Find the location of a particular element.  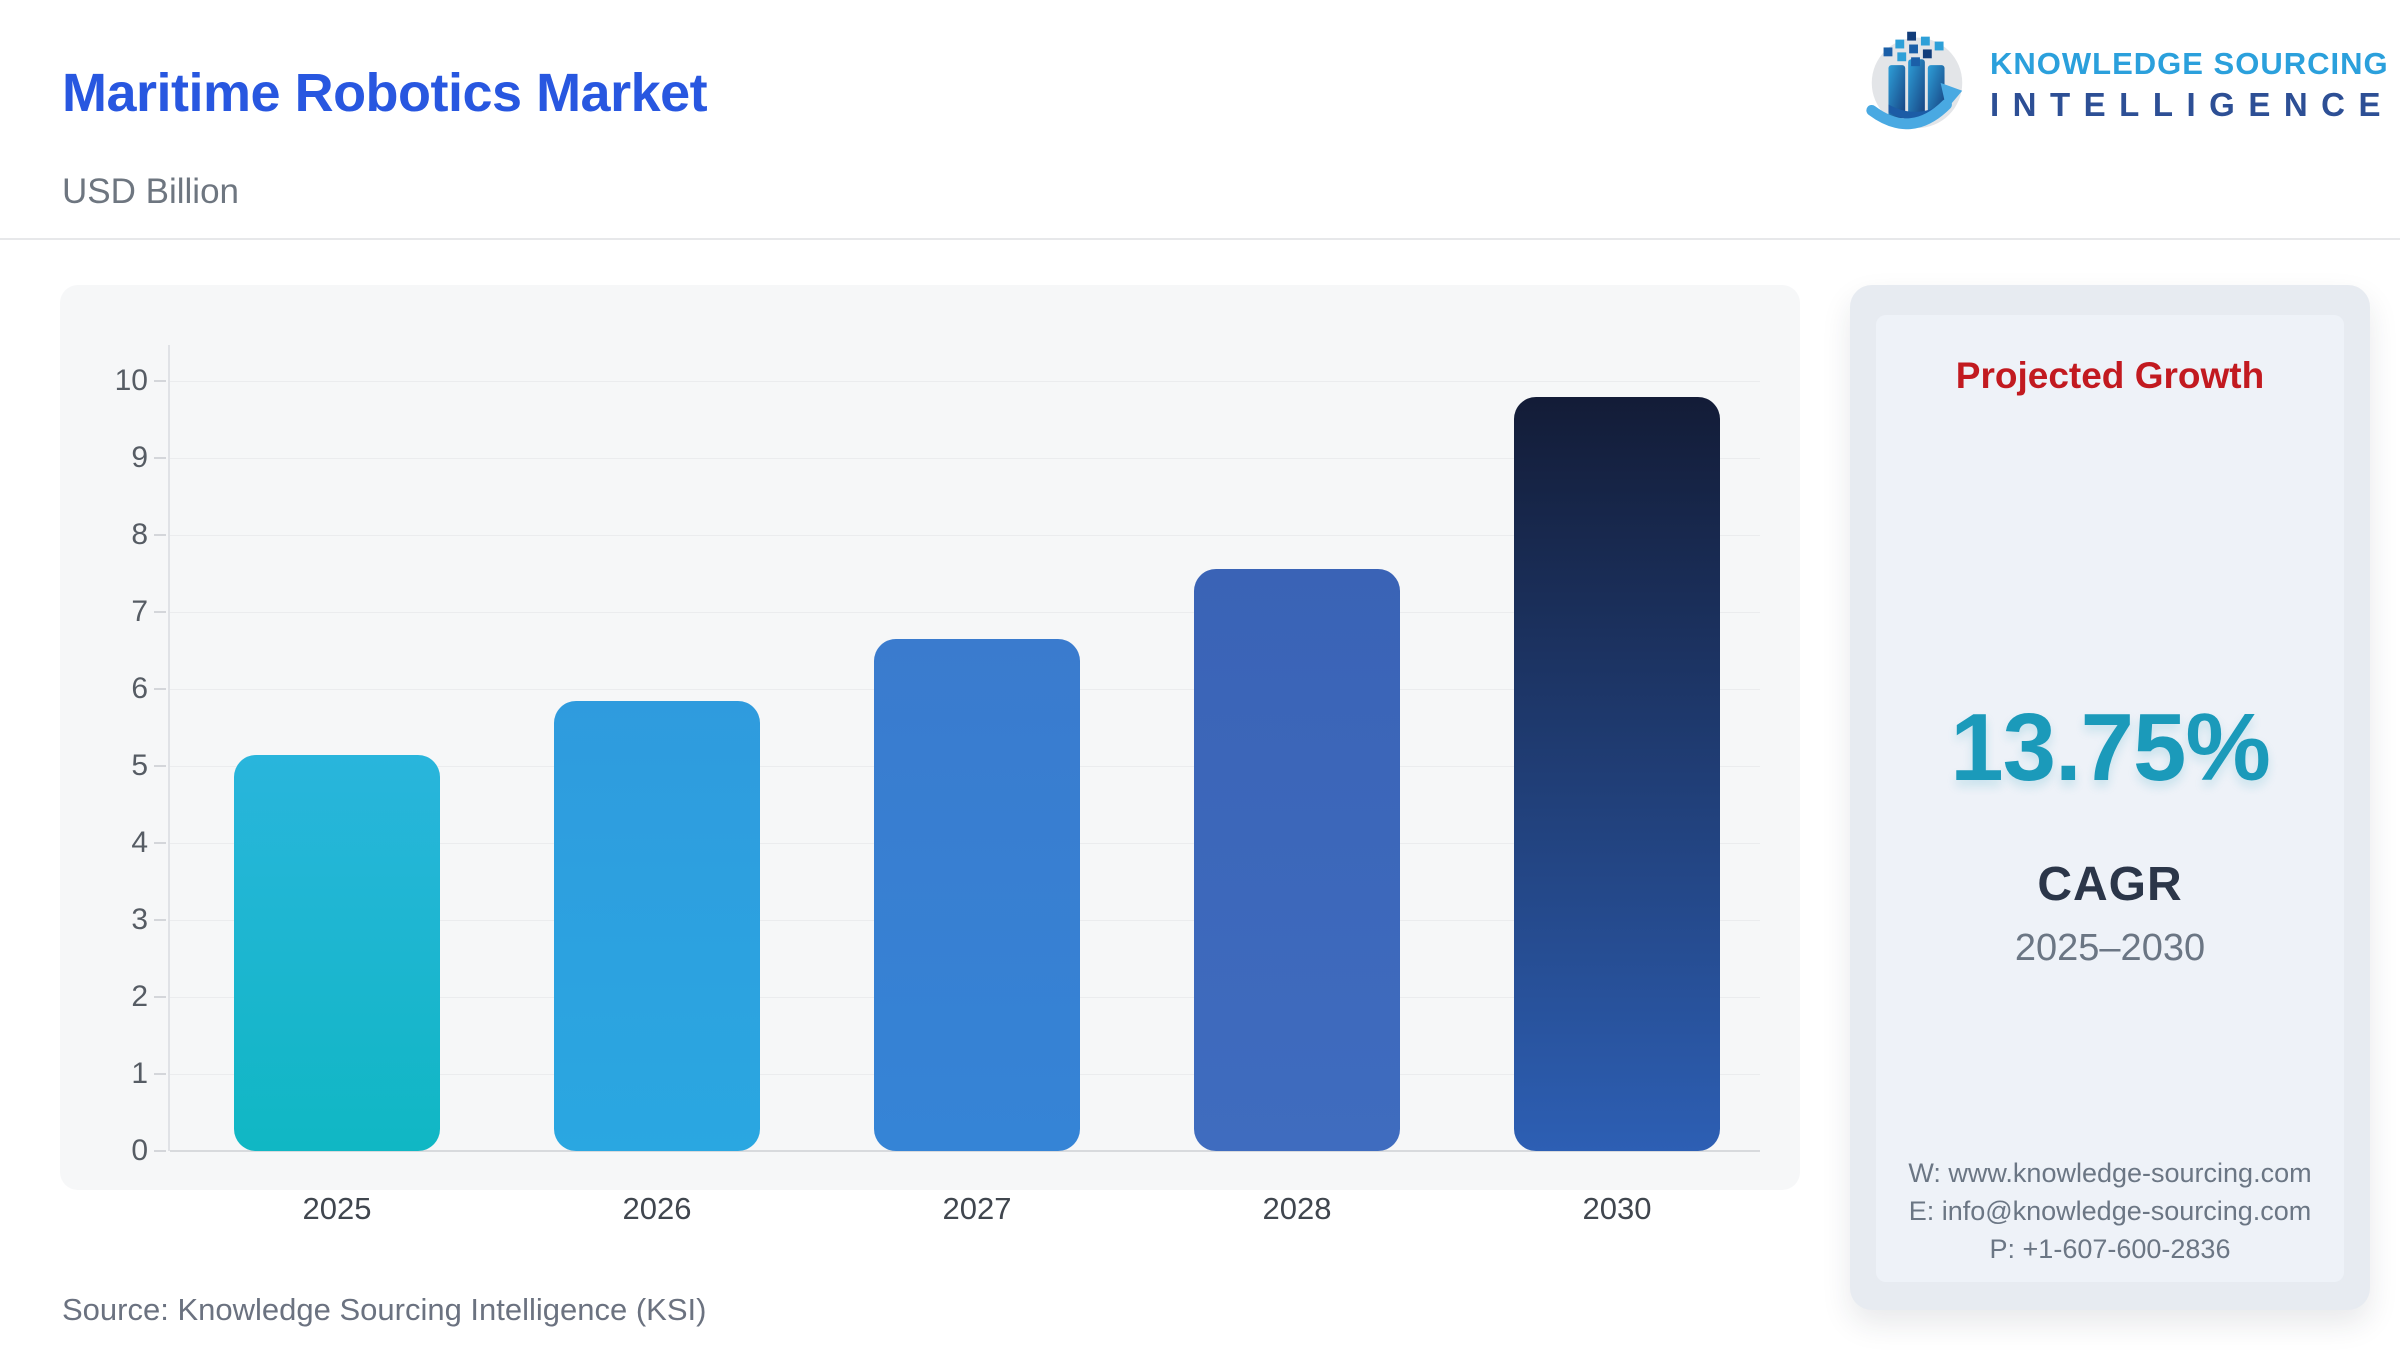

bar-2027 is located at coordinates (977, 894).